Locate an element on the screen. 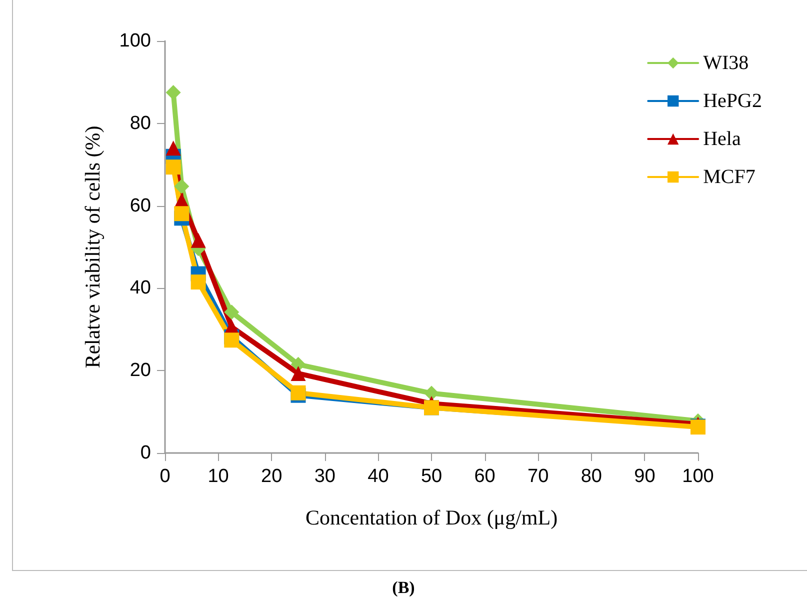  x-tick-label: 10 is located at coordinates (218, 476).